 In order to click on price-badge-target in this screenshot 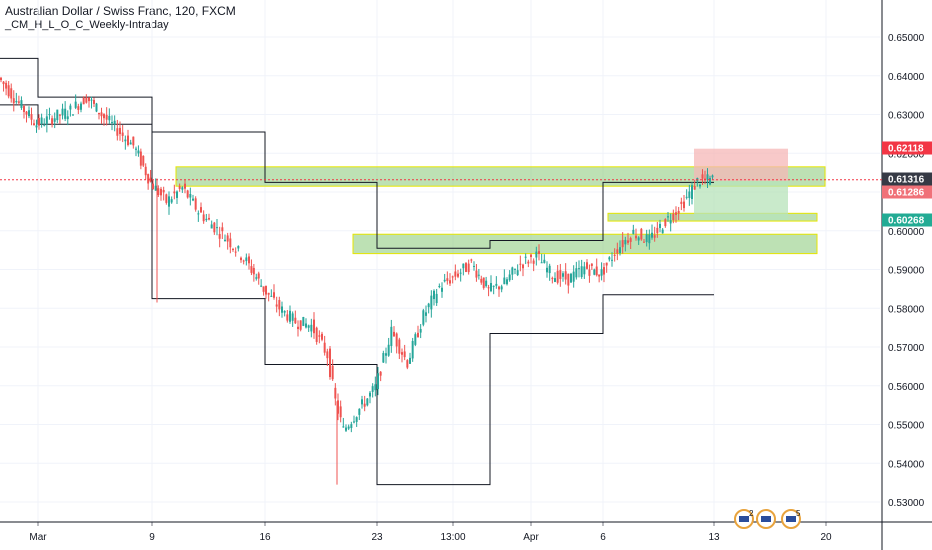, I will do `click(907, 220)`.